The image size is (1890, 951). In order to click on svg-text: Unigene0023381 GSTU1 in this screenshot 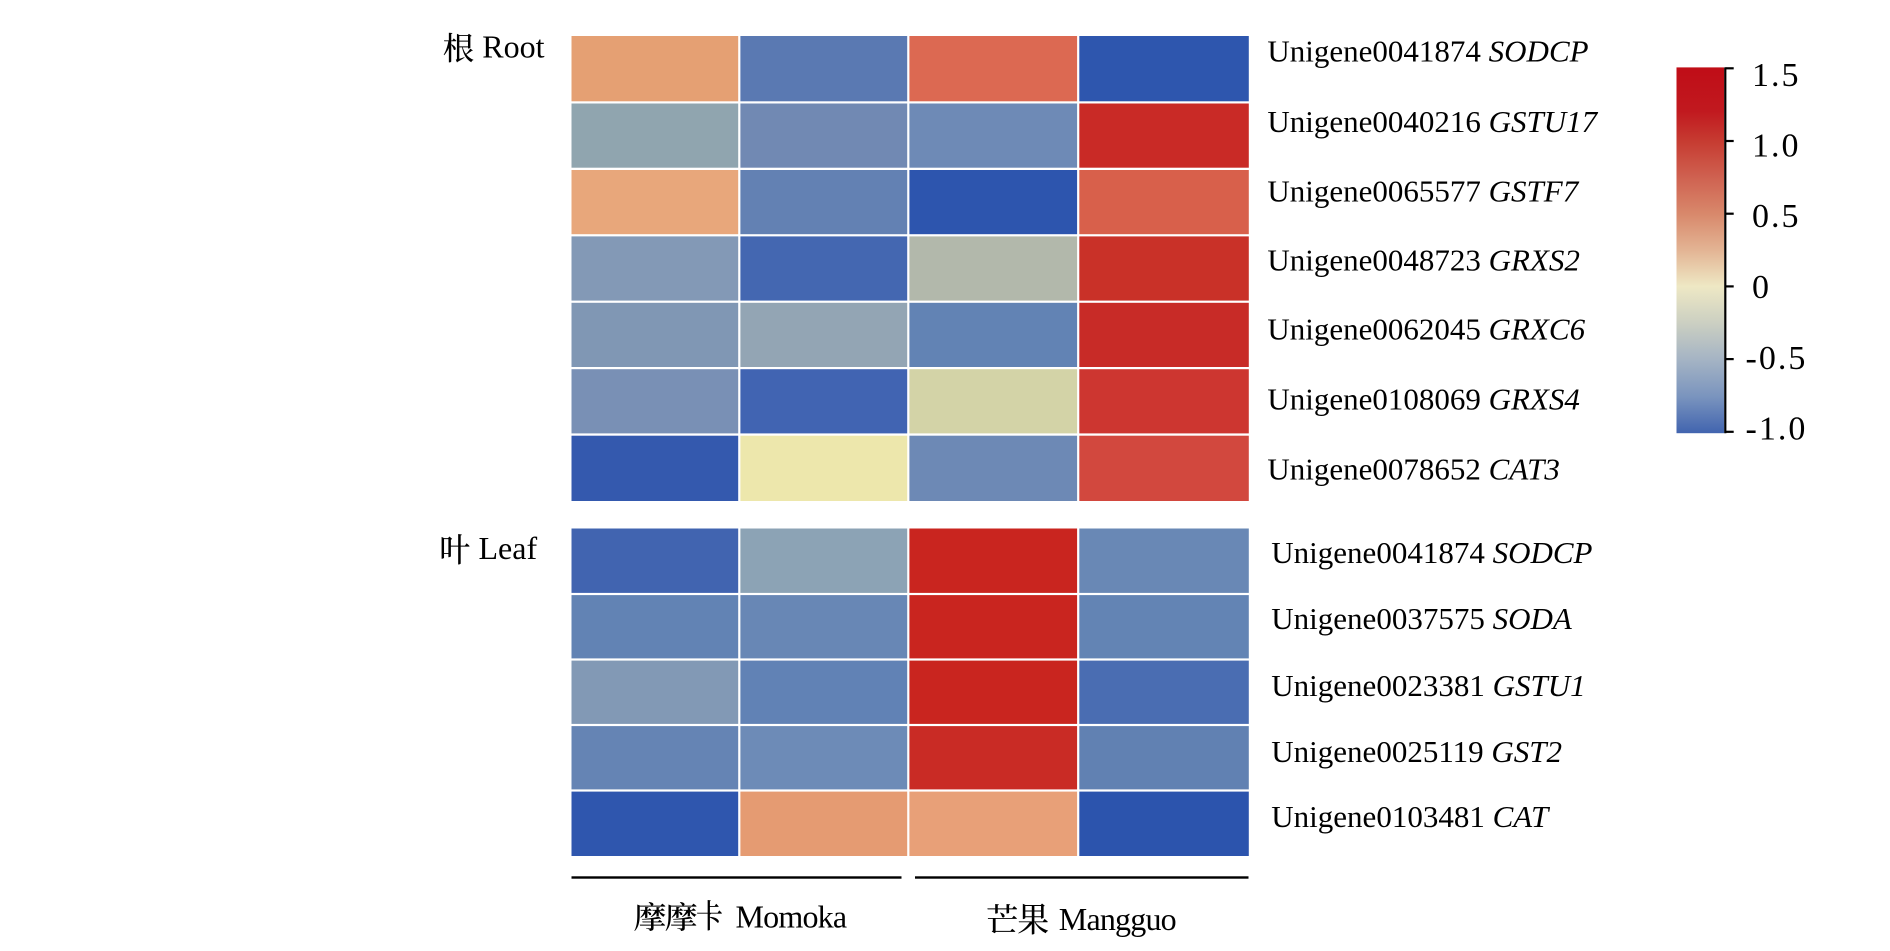, I will do `click(1428, 685)`.